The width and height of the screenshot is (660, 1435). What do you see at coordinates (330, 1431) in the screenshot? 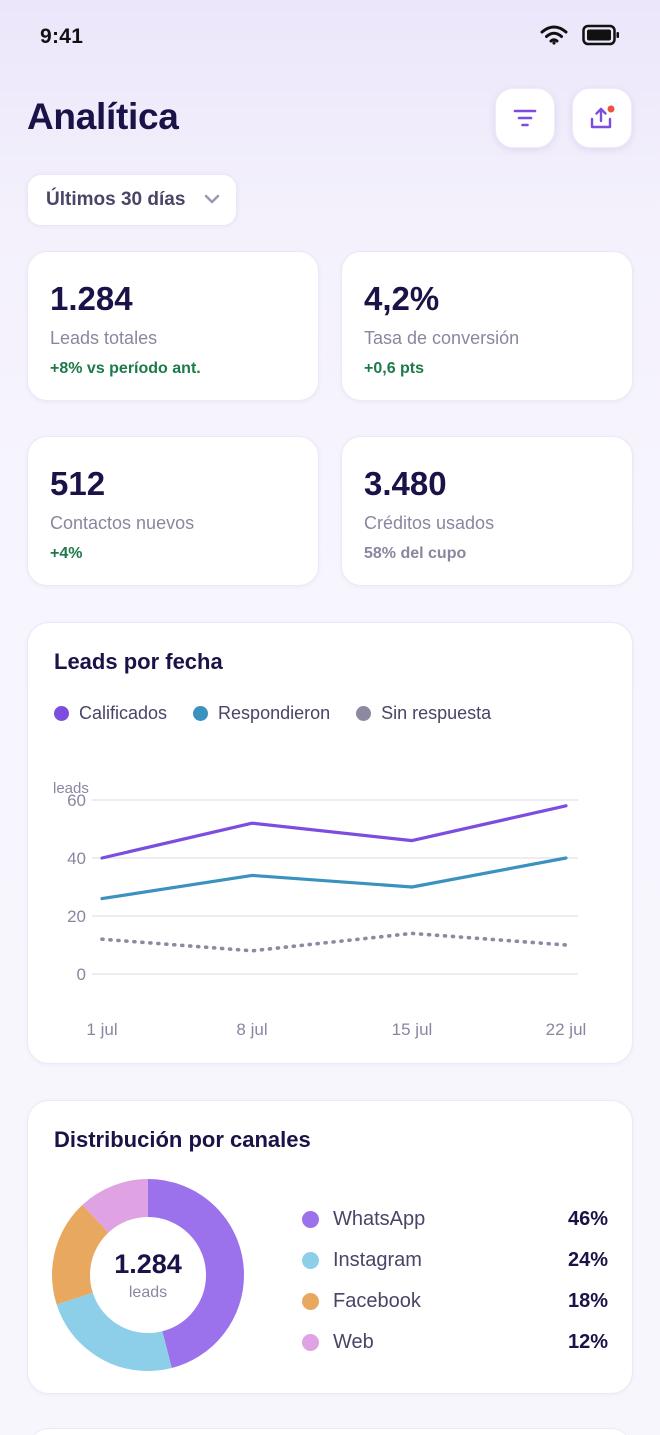
I see `next-card-peek` at bounding box center [330, 1431].